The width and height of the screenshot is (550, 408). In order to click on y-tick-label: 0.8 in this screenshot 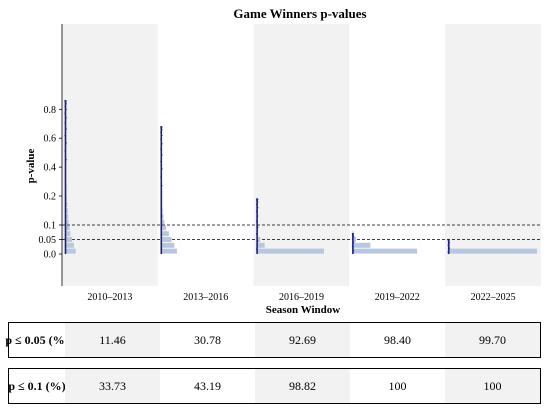, I will do `click(50, 110)`.